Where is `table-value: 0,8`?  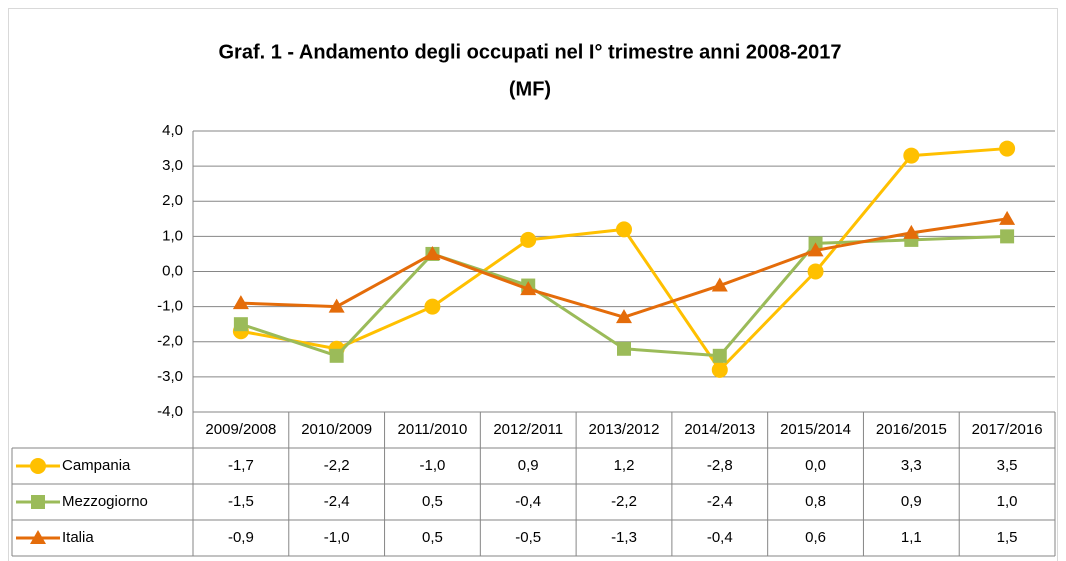 table-value: 0,8 is located at coordinates (815, 501).